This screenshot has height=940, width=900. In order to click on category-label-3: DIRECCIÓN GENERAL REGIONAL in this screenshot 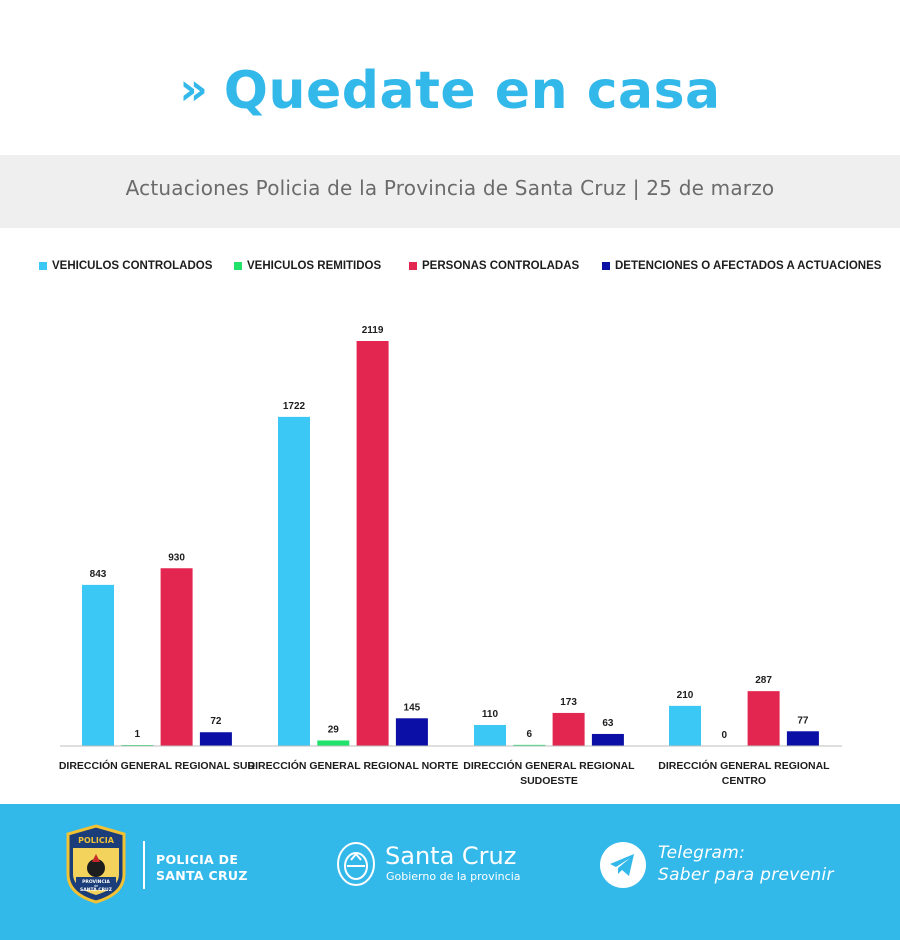, I will do `click(549, 765)`.